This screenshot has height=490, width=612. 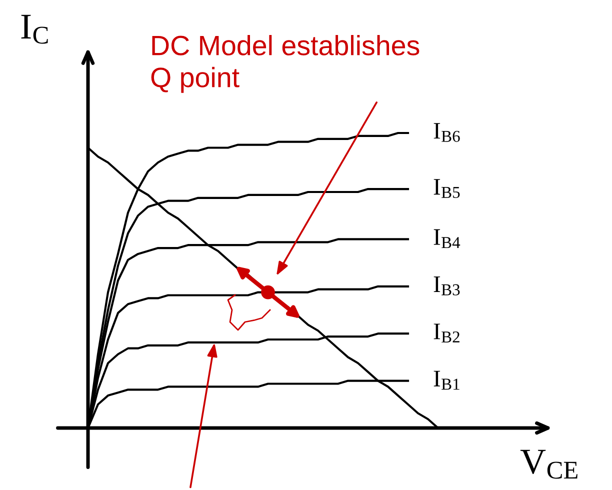 What do you see at coordinates (549, 464) in the screenshot?
I see `x-axis-title: V$_{CE}$` at bounding box center [549, 464].